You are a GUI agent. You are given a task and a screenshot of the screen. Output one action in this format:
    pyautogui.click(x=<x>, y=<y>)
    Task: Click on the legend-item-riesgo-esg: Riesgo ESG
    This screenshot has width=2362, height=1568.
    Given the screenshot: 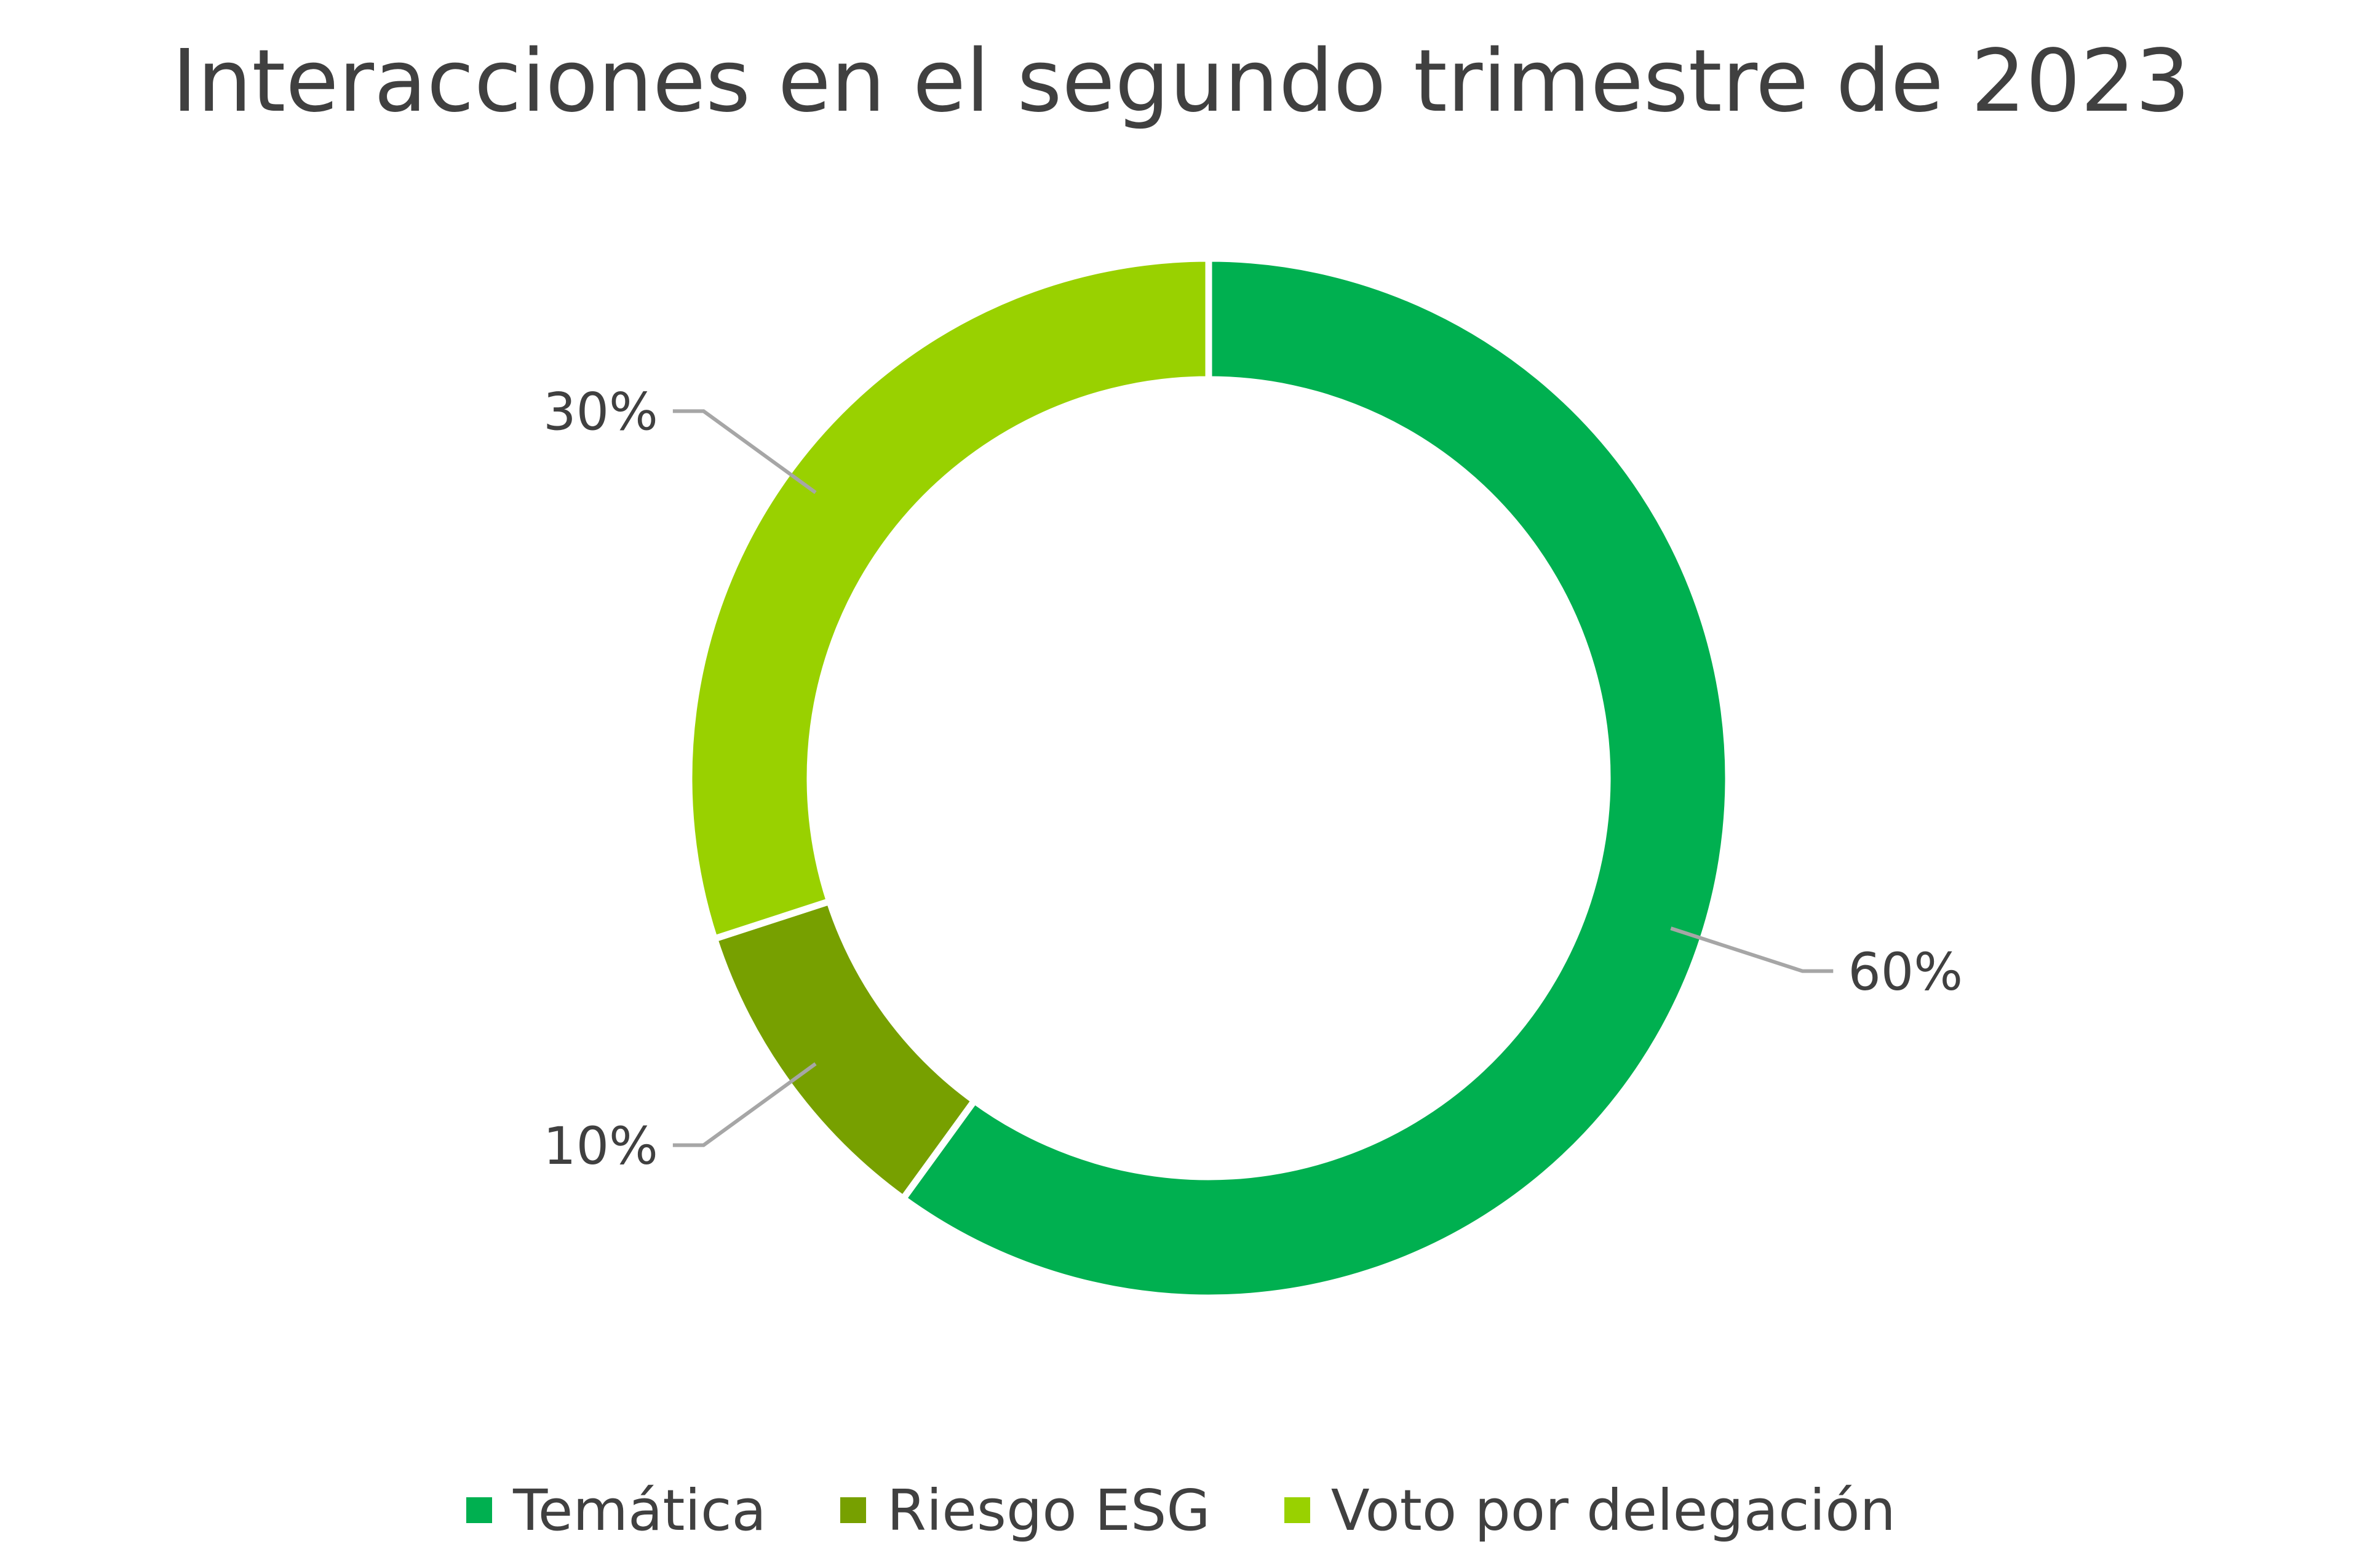 What is the action you would take?
    pyautogui.click(x=1025, y=1511)
    